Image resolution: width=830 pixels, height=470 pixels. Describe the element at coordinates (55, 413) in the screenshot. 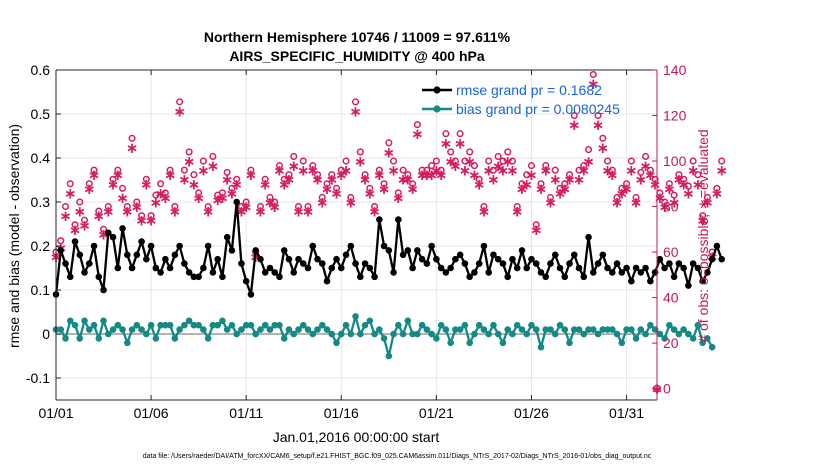

I see `x-tick-label: 01/01` at that location.